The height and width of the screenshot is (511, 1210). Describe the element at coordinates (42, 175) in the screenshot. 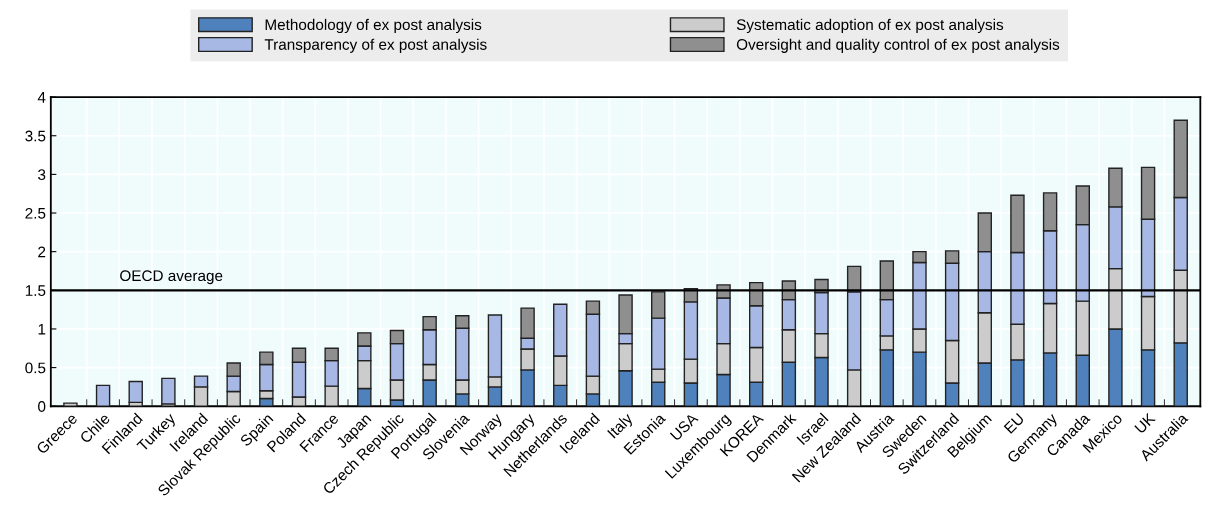

I see `y-tick-label: 3` at that location.